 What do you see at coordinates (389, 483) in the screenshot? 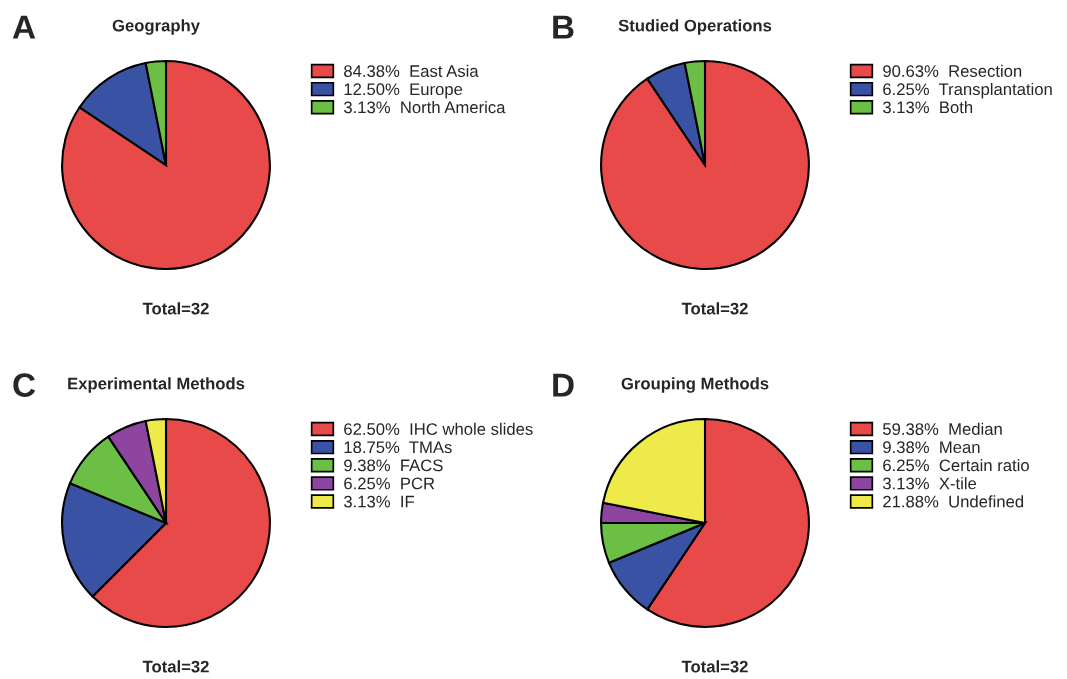
I see `legend-label: 6.25% PCR` at bounding box center [389, 483].